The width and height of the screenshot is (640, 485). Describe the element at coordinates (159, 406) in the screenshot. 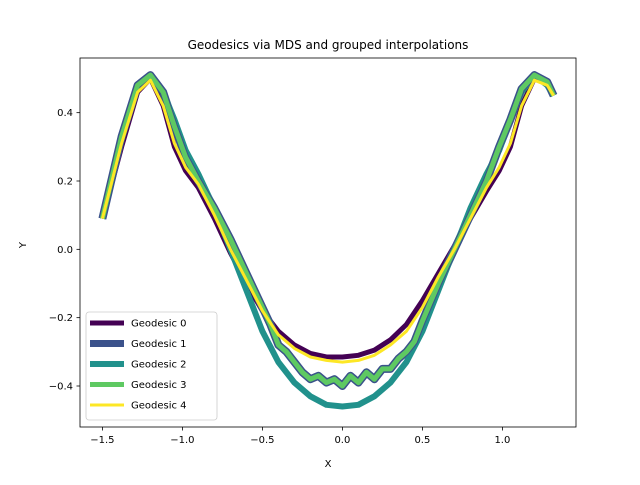

I see `legend-label: Geodesic 4` at that location.